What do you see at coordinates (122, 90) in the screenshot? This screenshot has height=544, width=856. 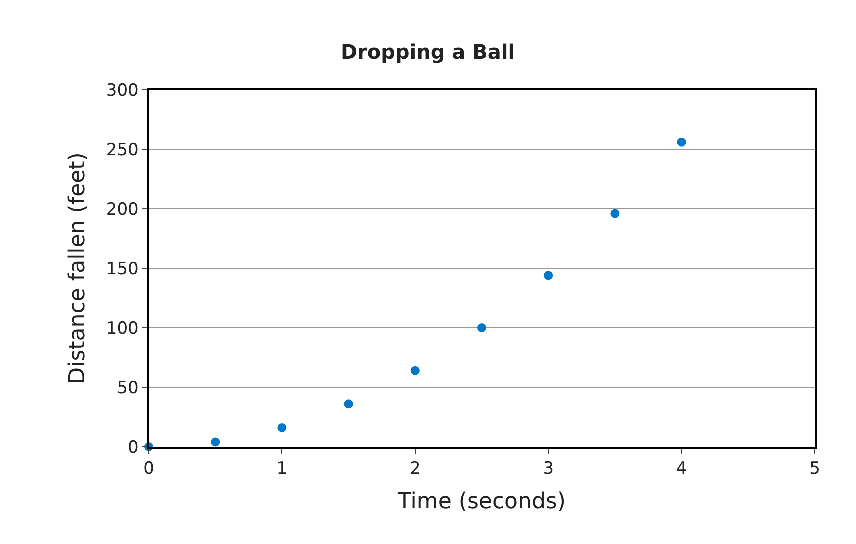 I see `y-tick-label: 300` at bounding box center [122, 90].